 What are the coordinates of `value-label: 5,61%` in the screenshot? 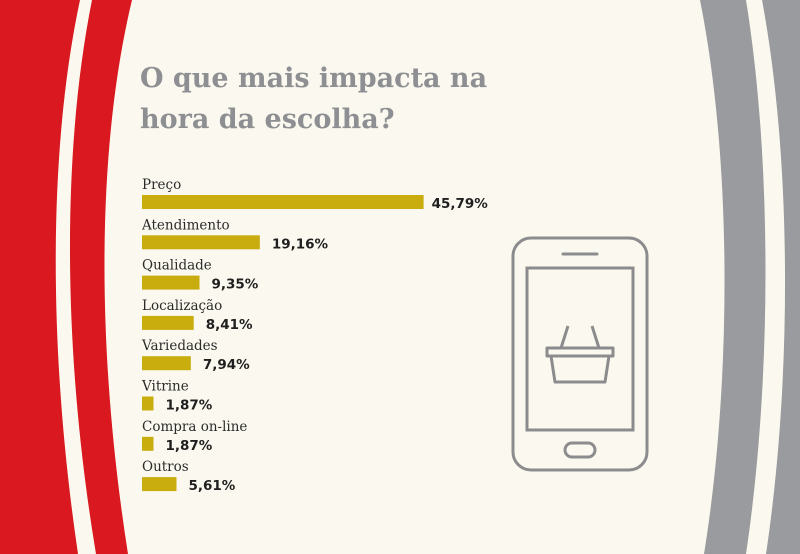 It's located at (212, 486).